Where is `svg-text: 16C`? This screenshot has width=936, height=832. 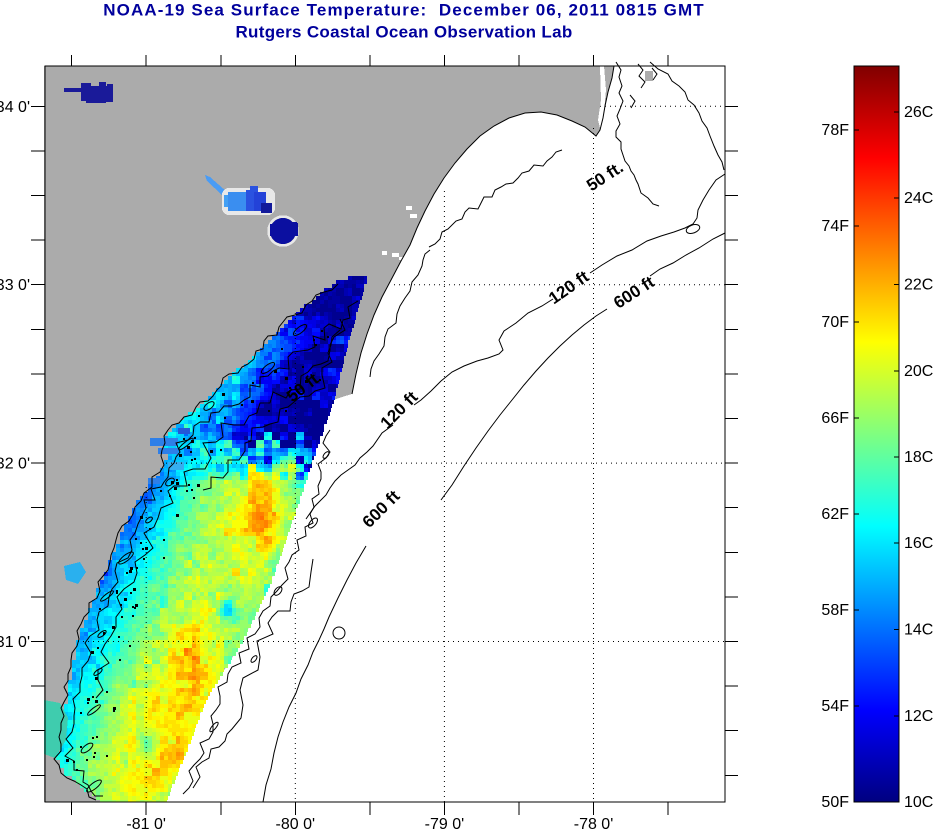 svg-text: 16C is located at coordinates (918, 543).